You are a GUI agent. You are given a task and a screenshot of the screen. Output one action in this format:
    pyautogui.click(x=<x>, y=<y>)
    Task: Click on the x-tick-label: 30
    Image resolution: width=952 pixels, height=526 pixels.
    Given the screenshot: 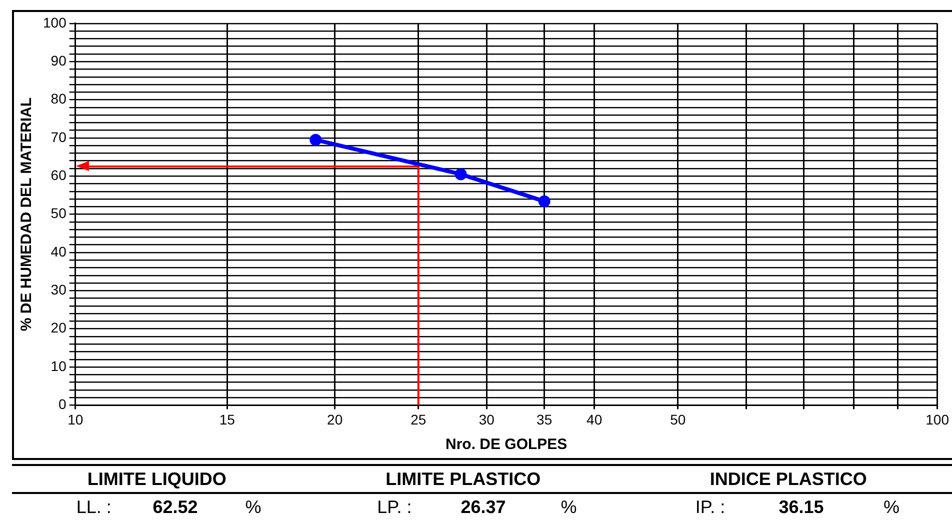 What is the action you would take?
    pyautogui.click(x=486, y=419)
    